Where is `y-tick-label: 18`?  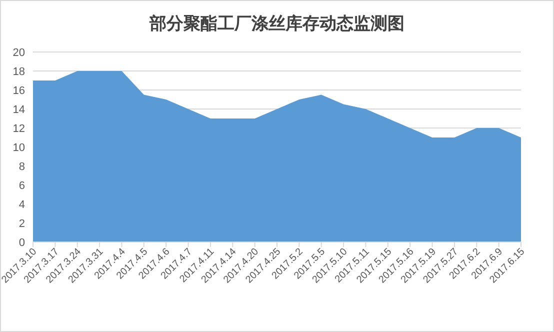 y-tick-label: 18 is located at coordinates (18, 72).